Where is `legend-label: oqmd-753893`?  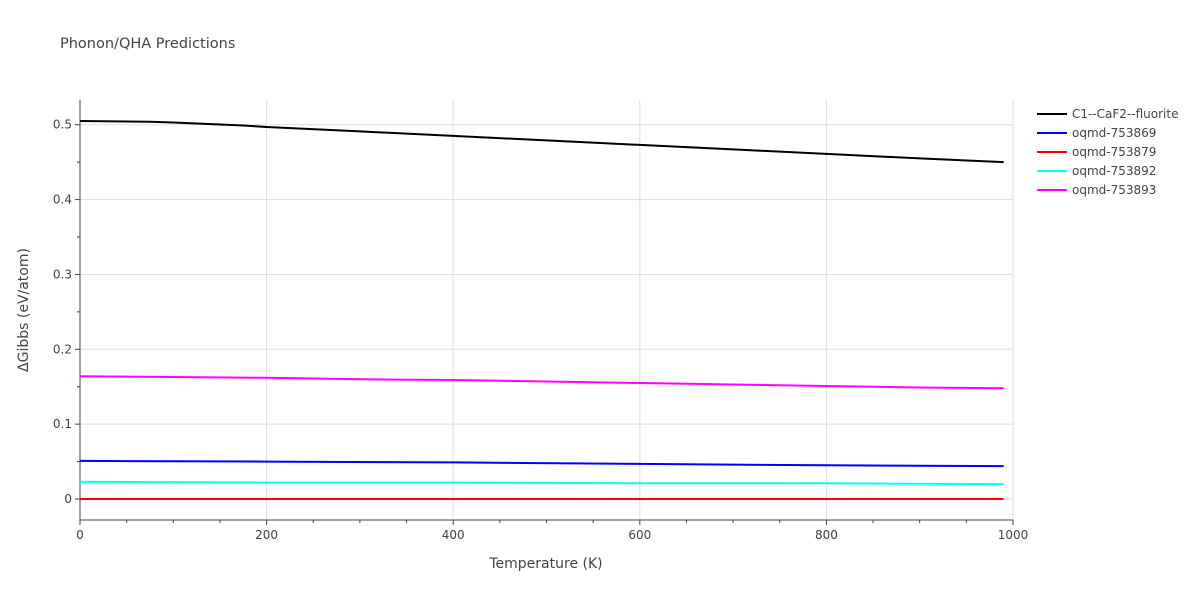
legend-label: oqmd-753893 is located at coordinates (1114, 190).